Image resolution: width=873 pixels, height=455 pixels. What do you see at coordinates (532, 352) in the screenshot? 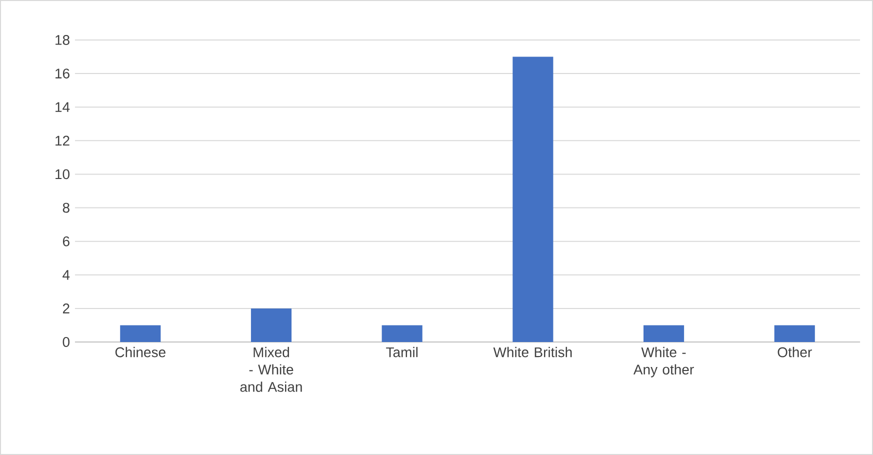
I see `x-tick-label: White British` at bounding box center [532, 352].